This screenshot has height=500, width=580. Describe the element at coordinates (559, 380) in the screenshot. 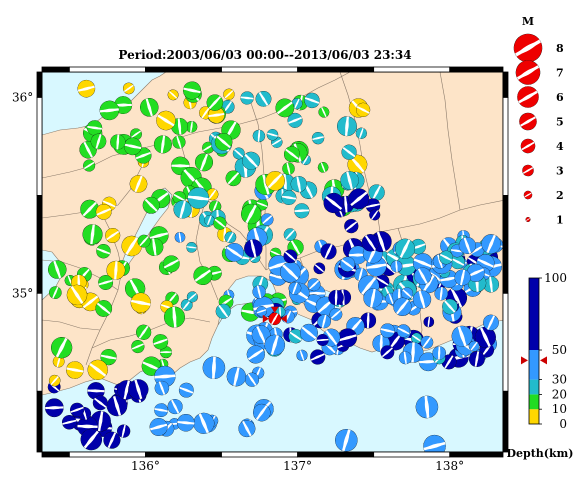

I see `depth-tick-label: 30` at that location.